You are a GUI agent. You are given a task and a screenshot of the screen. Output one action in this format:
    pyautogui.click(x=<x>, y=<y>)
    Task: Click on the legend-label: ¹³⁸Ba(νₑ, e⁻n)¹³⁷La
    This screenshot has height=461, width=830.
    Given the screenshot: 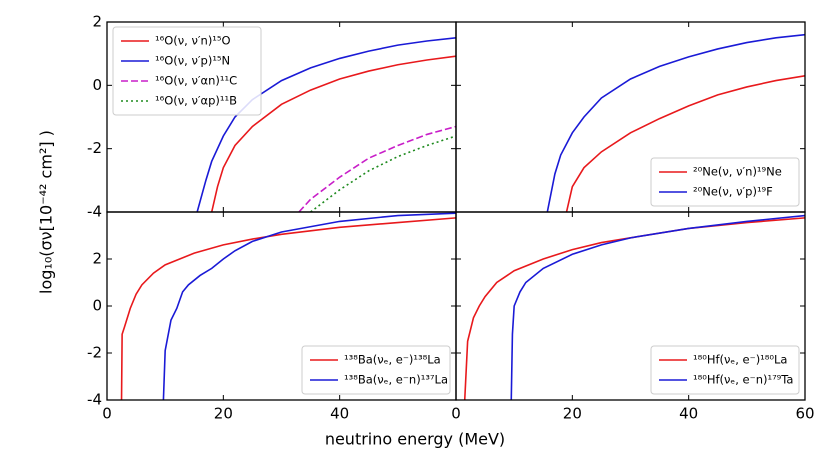 What is the action you would take?
    pyautogui.click(x=396, y=380)
    